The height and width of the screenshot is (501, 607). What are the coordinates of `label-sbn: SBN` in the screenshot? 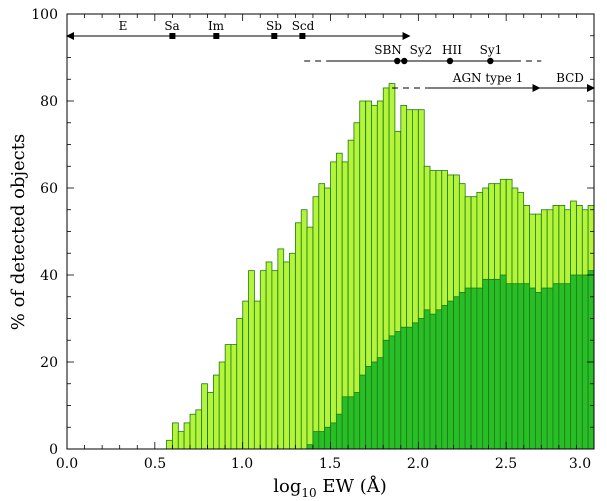 It's located at (388, 50).